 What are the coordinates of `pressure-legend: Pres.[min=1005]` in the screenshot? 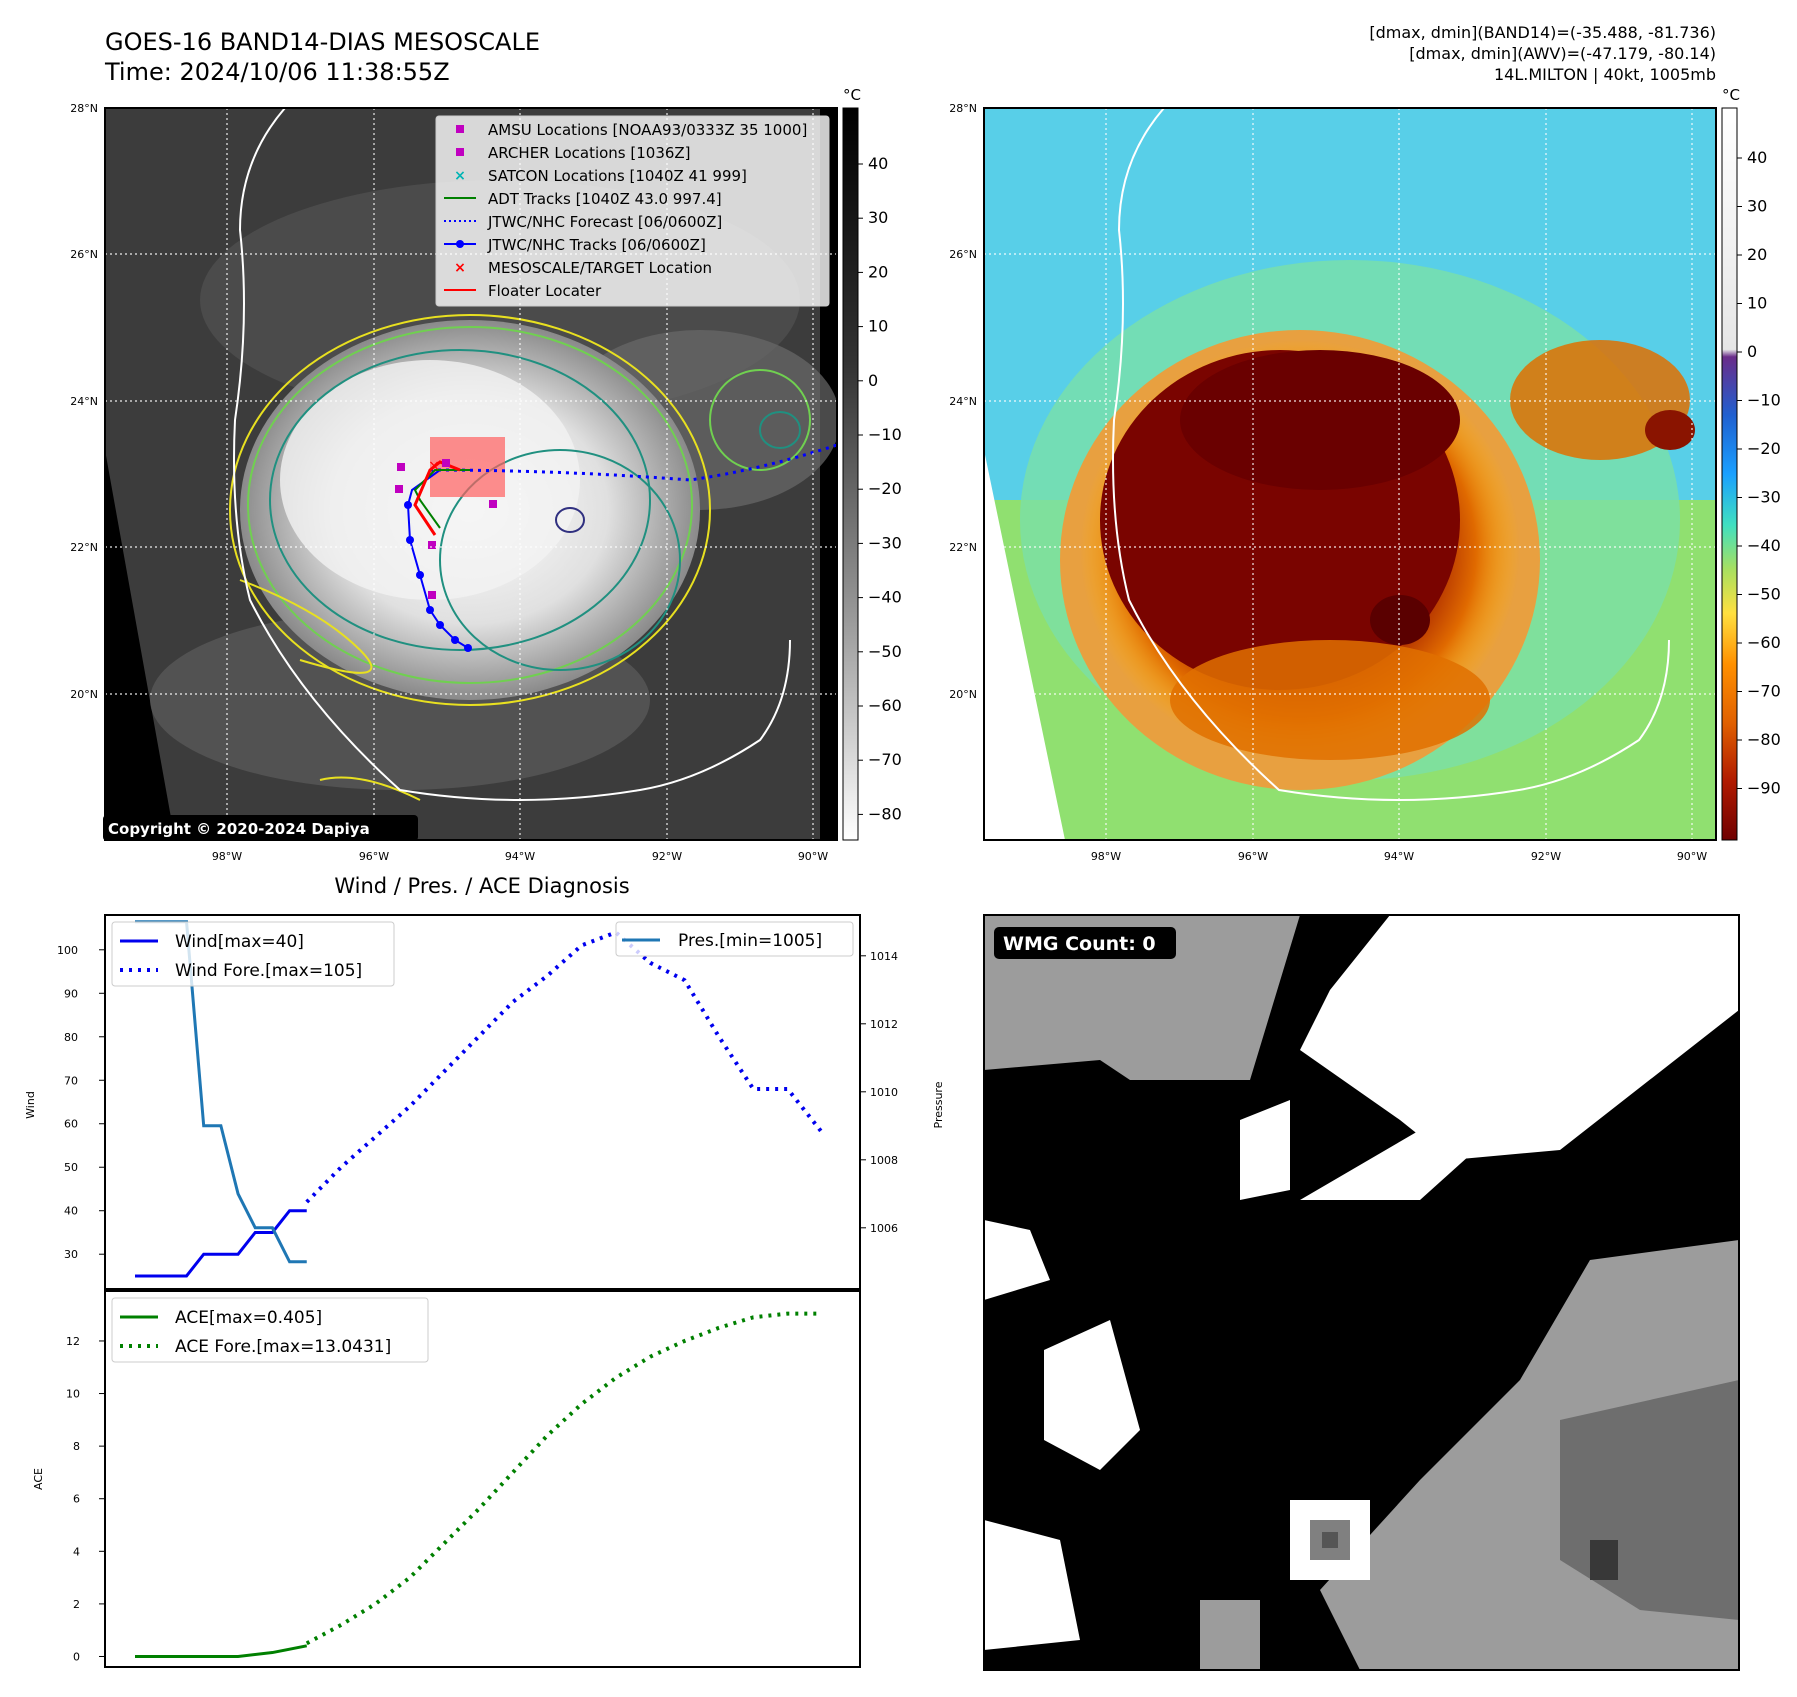 It's located at (734, 939).